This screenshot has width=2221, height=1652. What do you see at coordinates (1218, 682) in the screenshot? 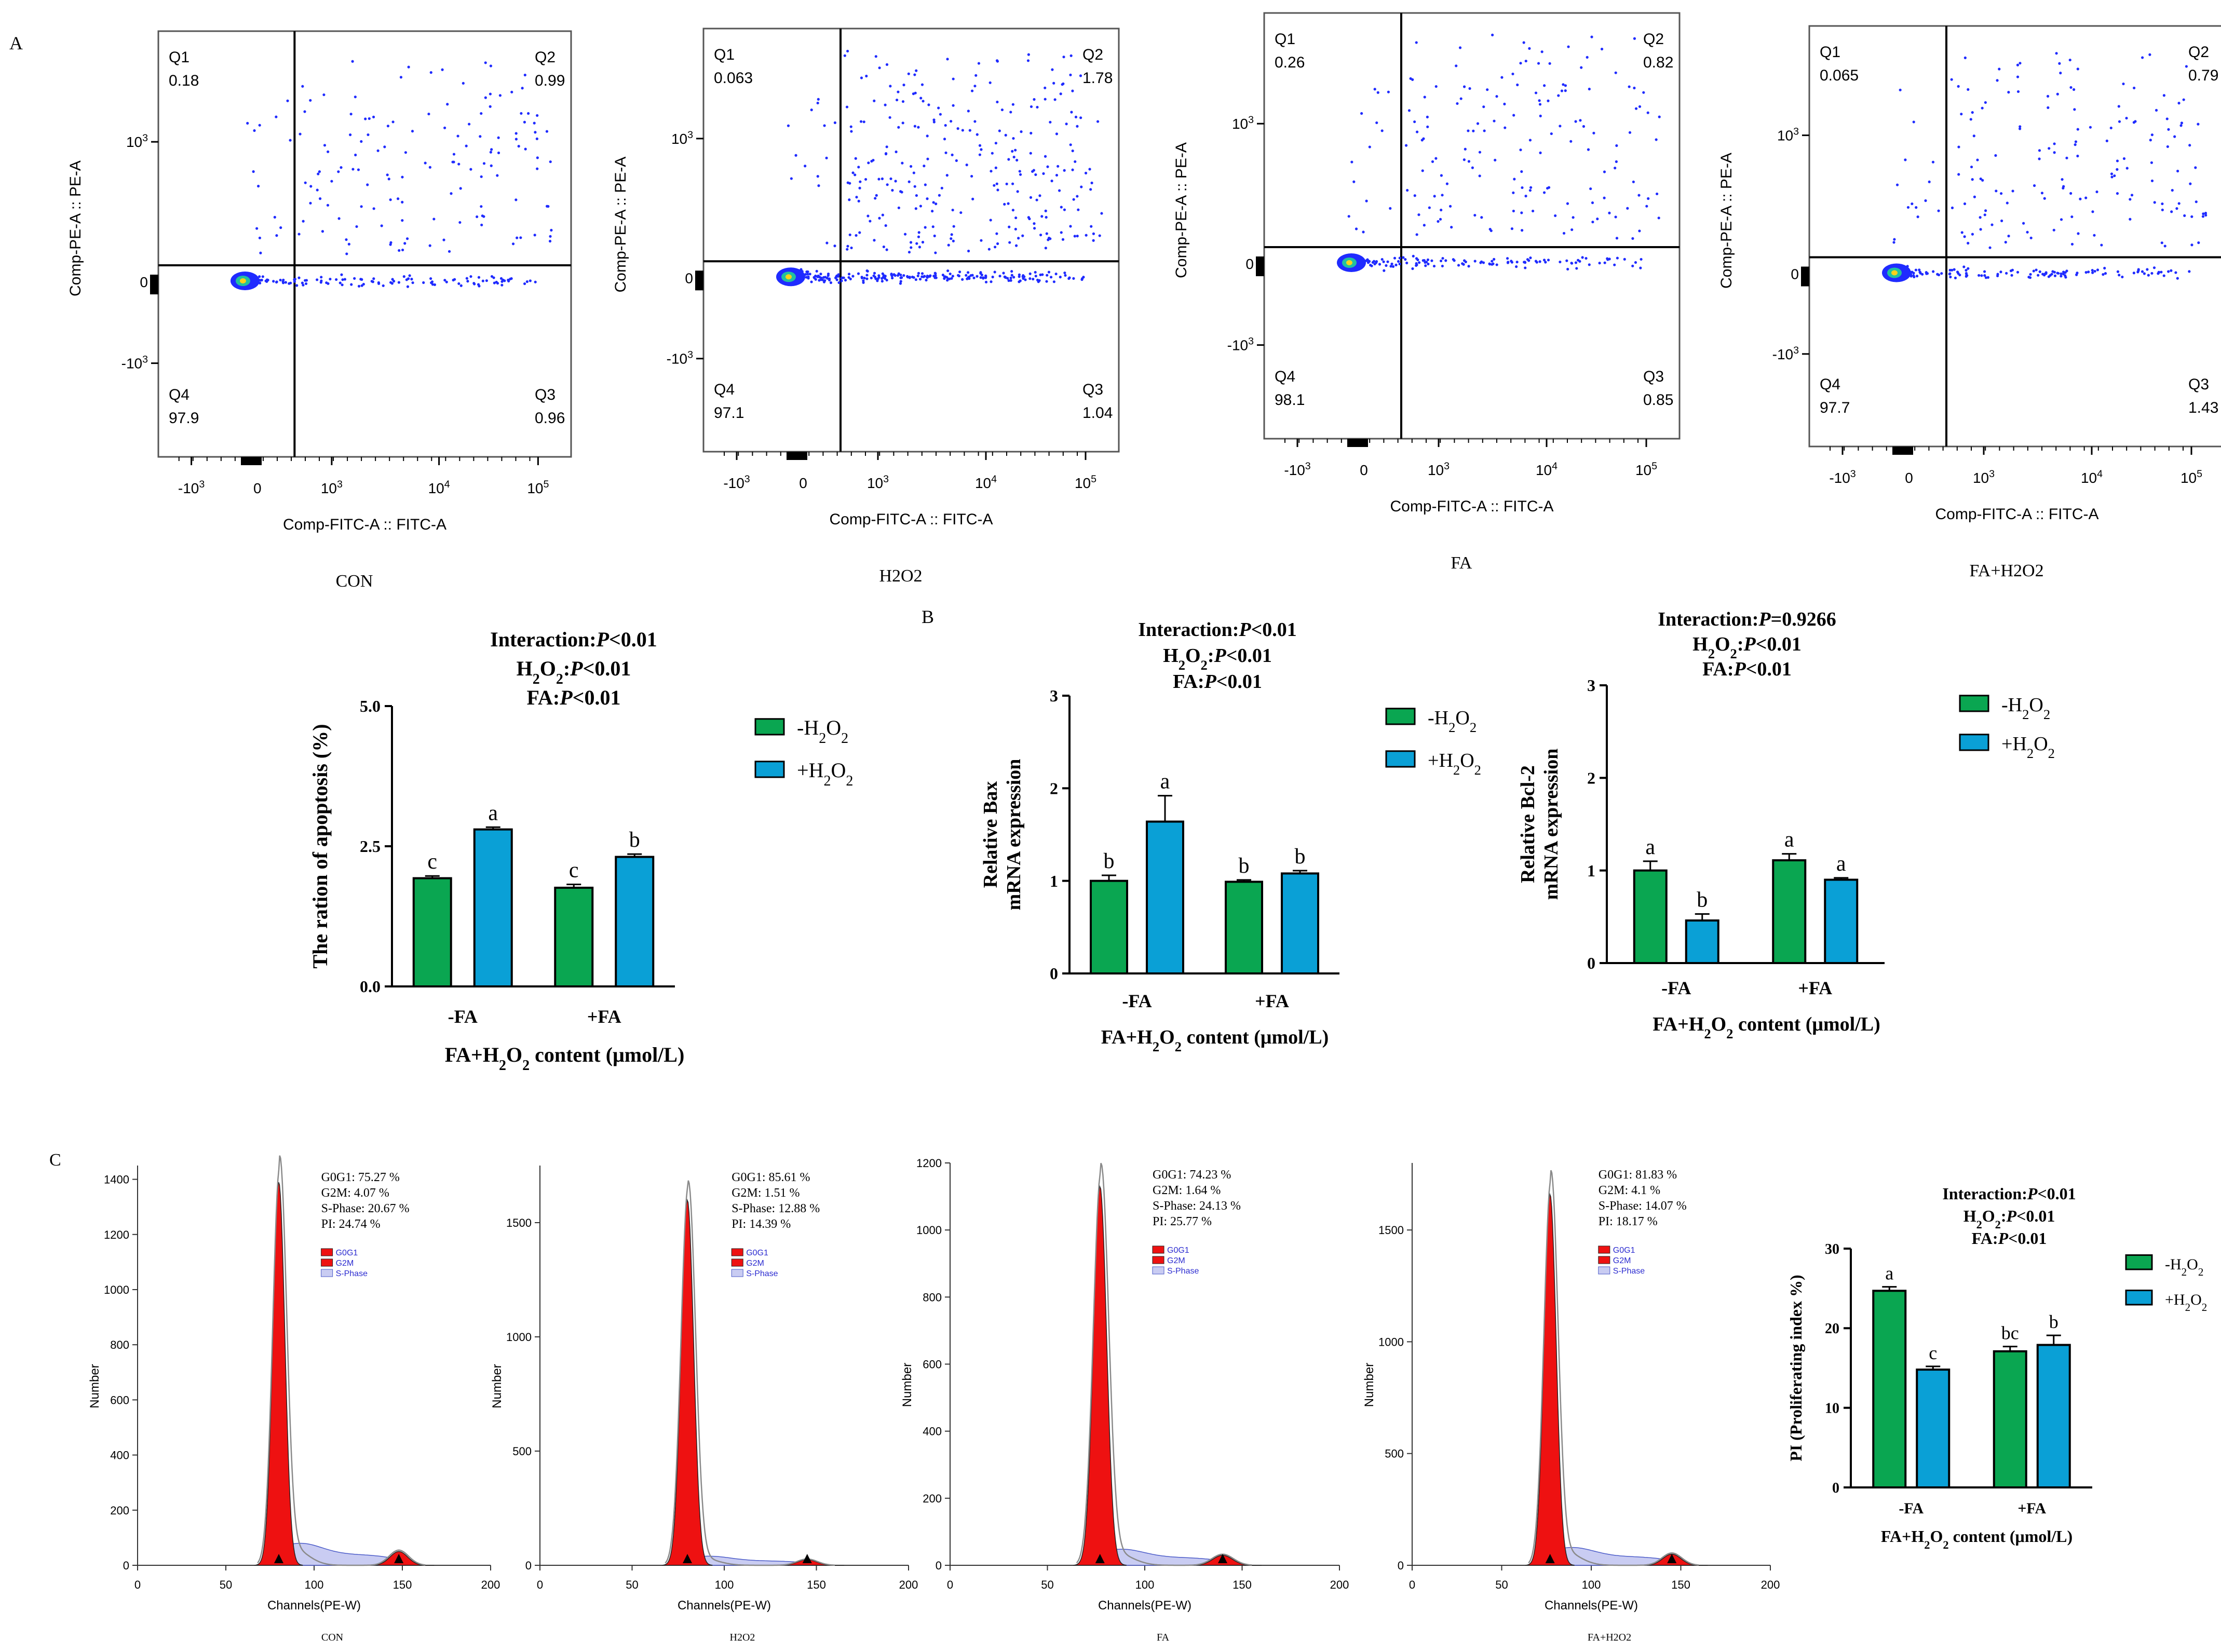
I see `stats-annotation: FA:P<0.01` at bounding box center [1218, 682].